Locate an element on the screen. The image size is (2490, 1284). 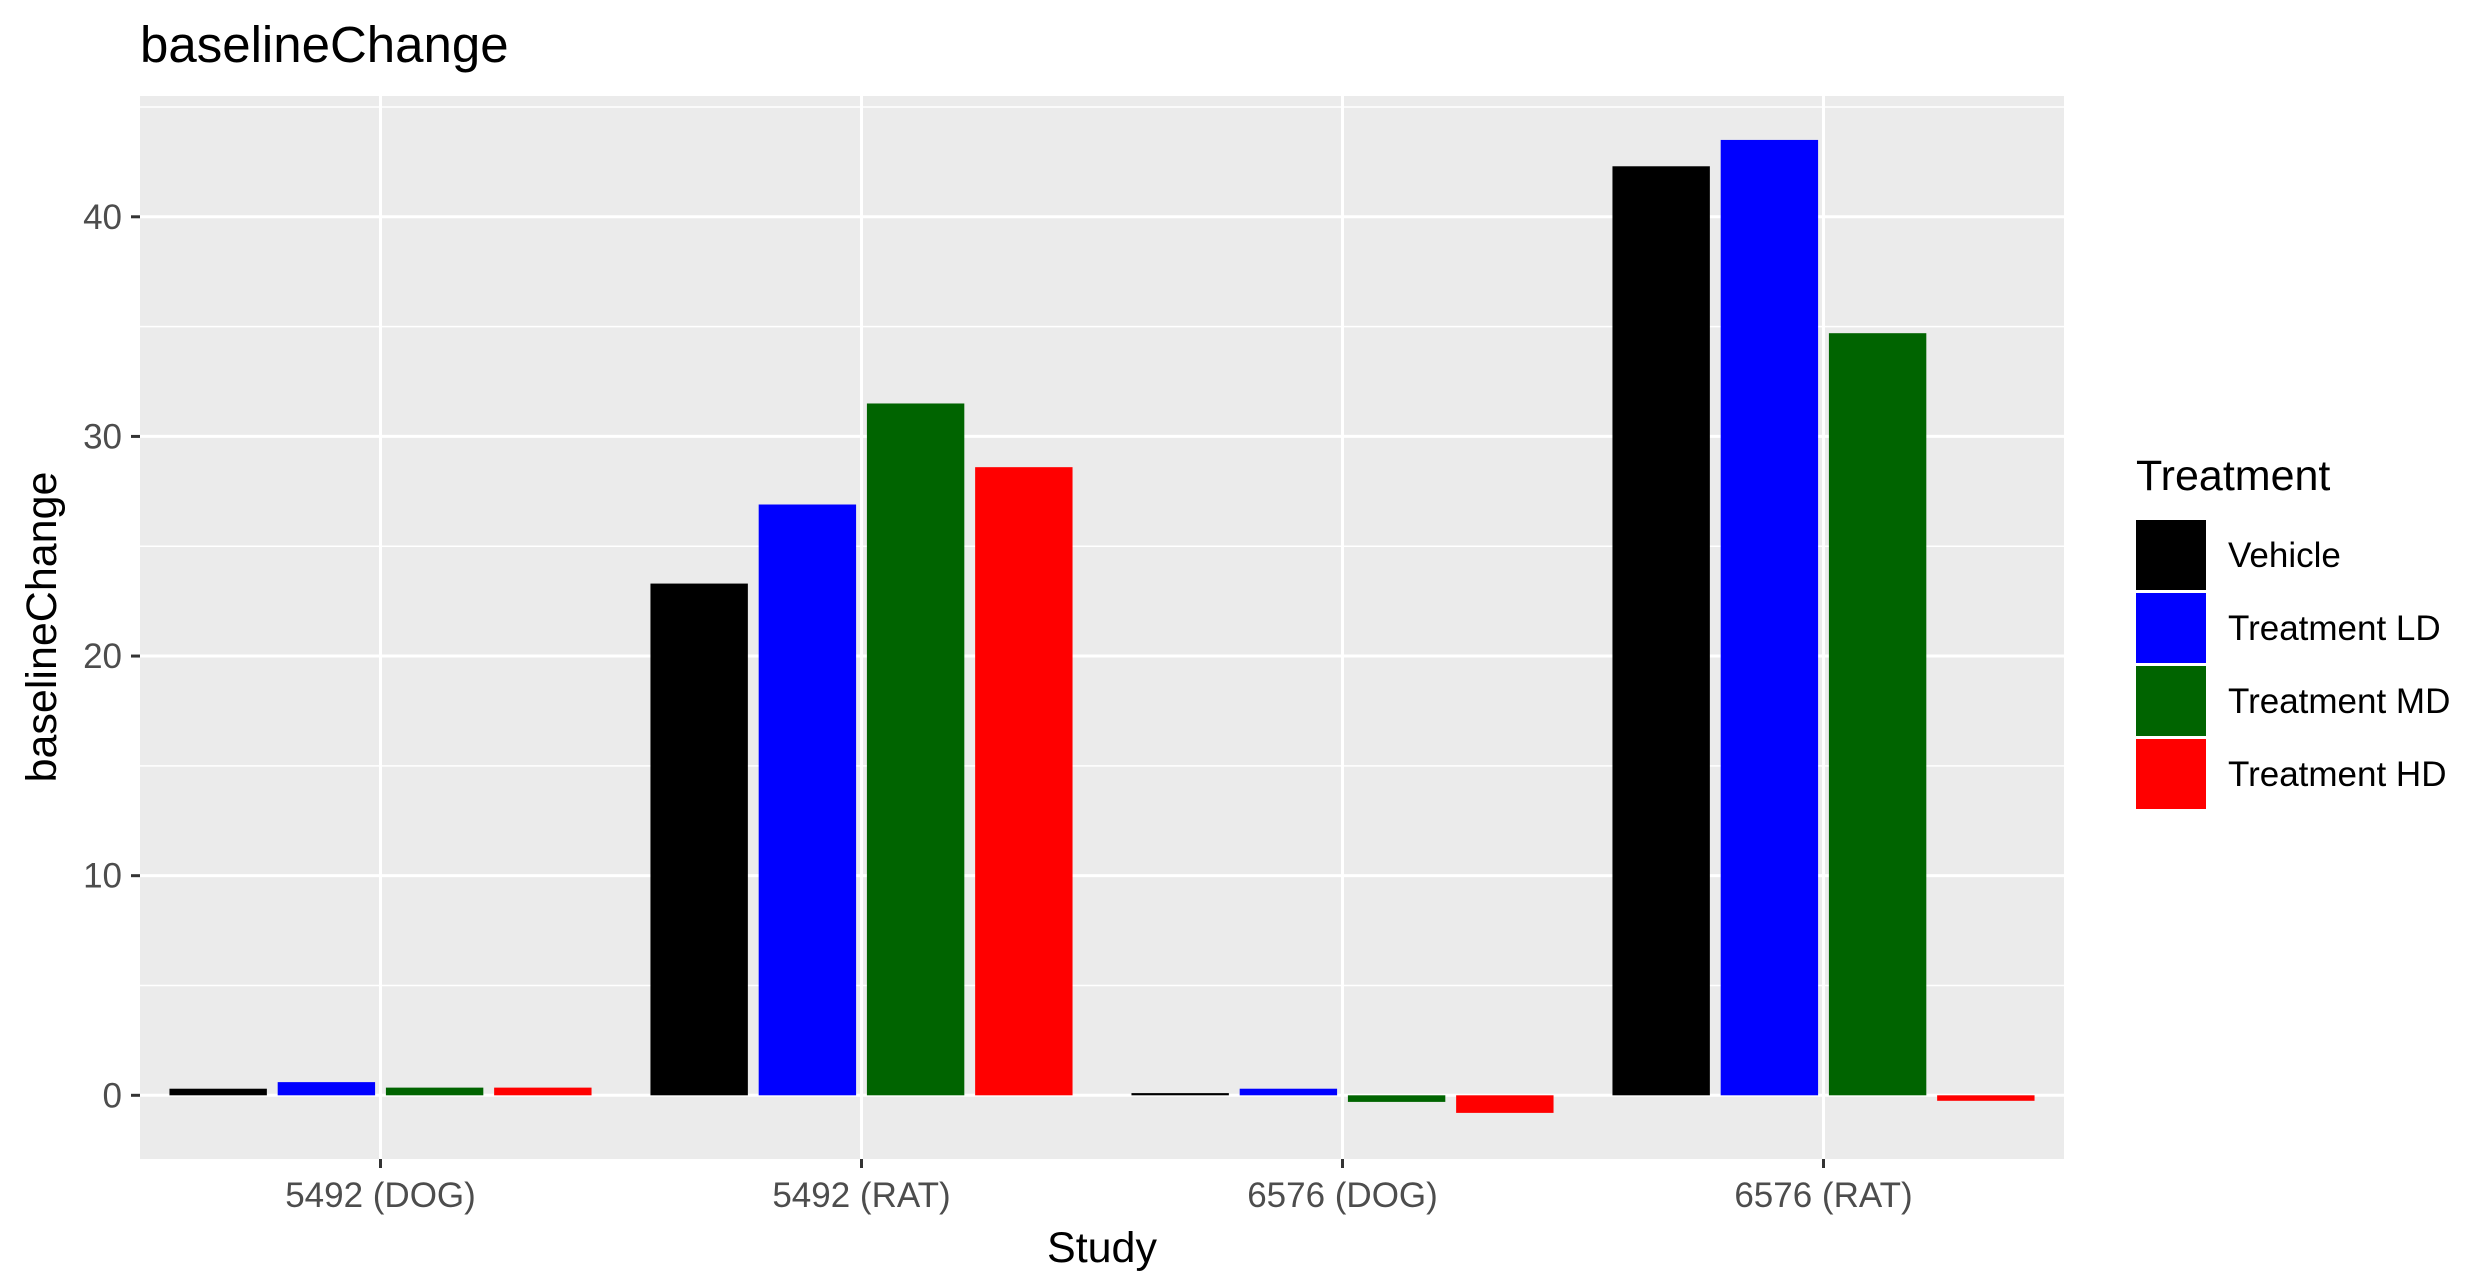
legend-label: Vehicle is located at coordinates (2284, 555).